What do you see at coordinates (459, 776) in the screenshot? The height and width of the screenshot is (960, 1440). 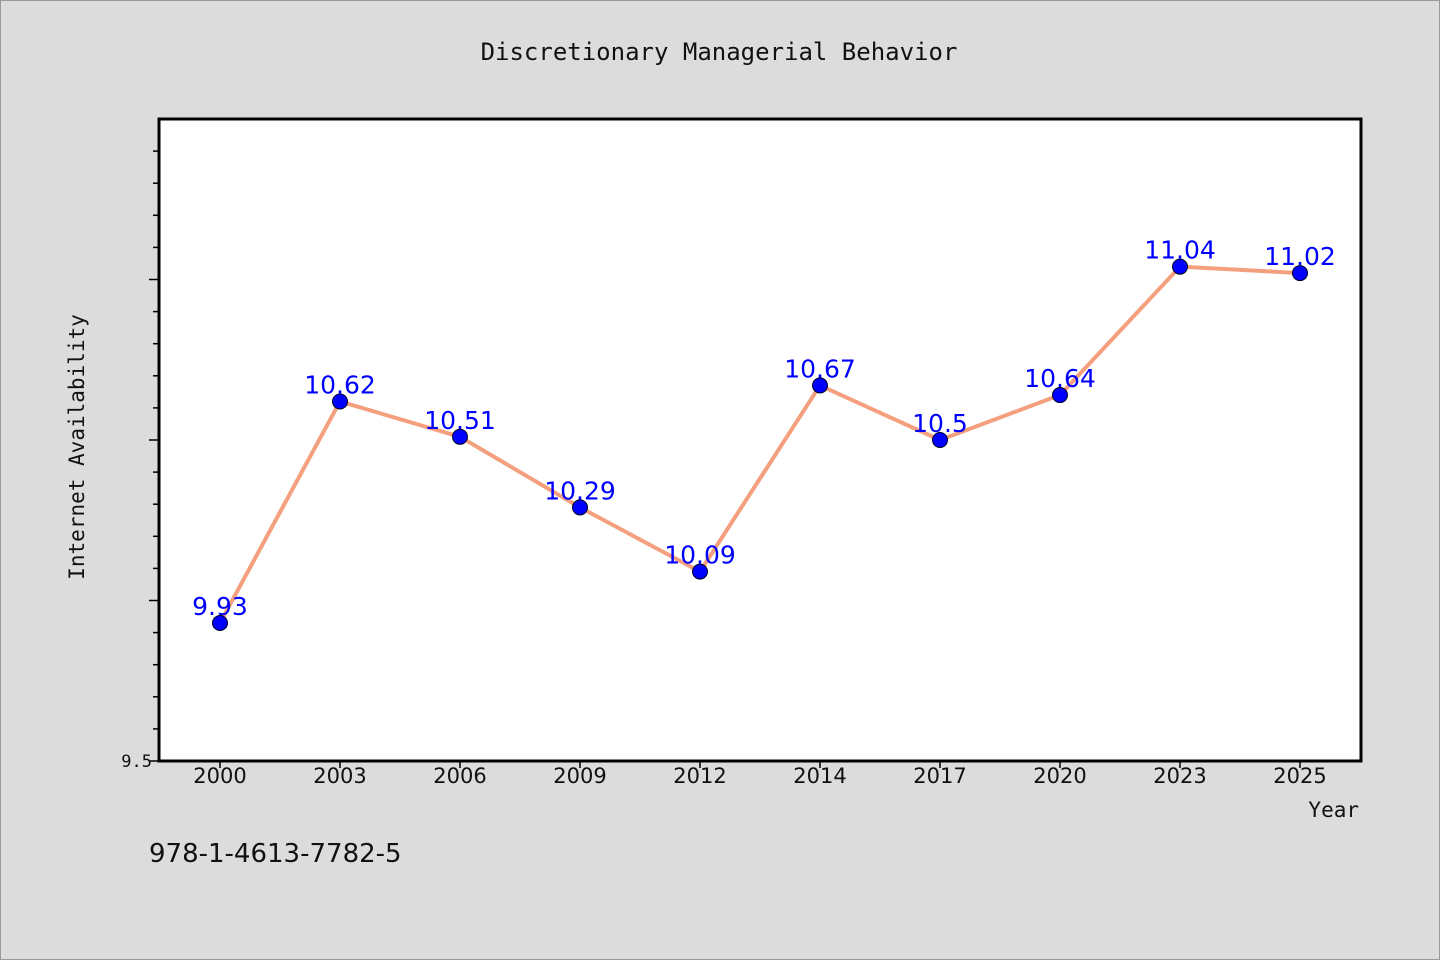 I see `x-tick-label: 2006` at bounding box center [459, 776].